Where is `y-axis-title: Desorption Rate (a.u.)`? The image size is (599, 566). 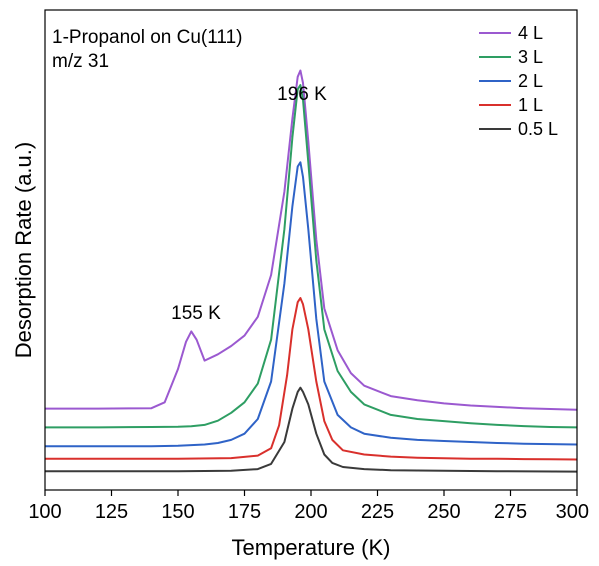 y-axis-title: Desorption Rate (a.u.) is located at coordinates (23, 250).